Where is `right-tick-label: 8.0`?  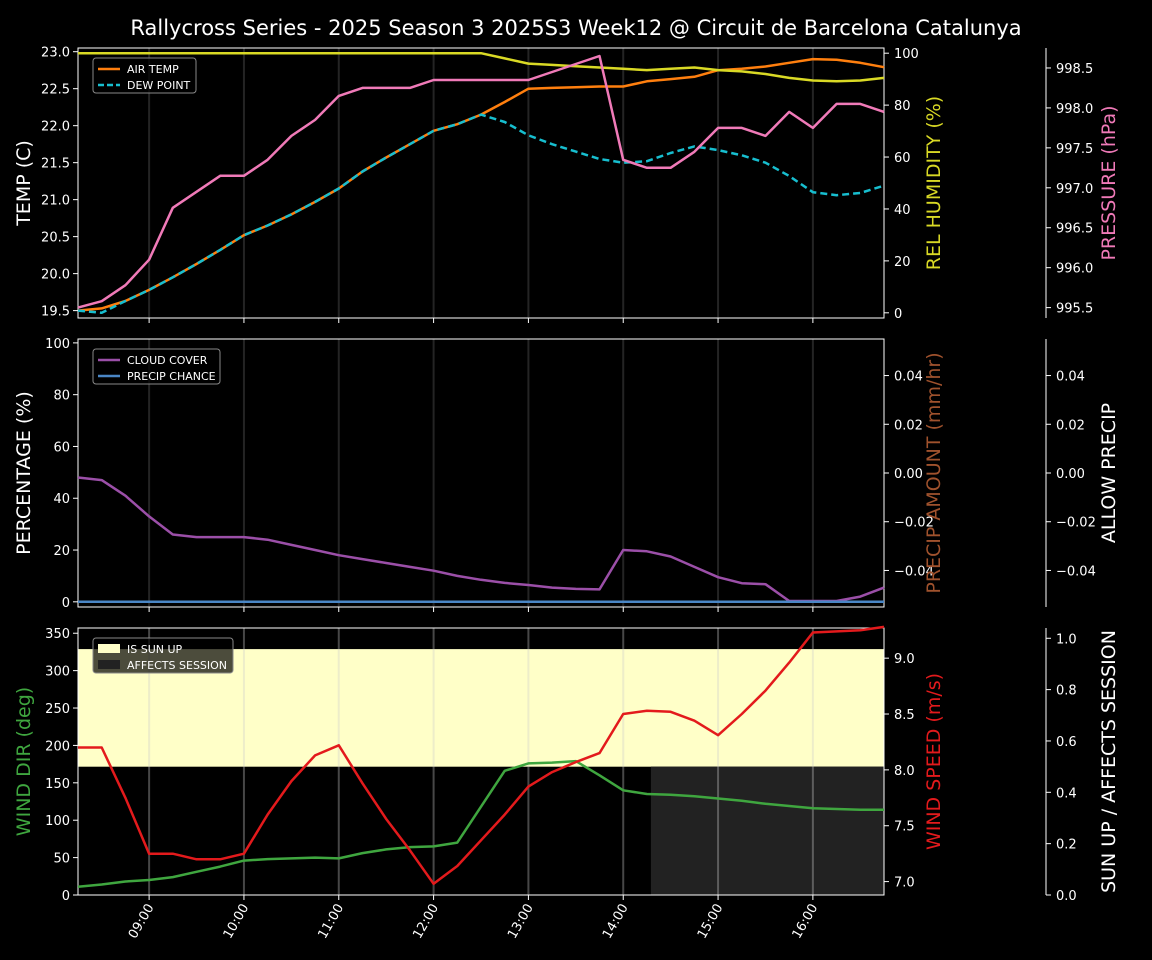
right-tick-label: 8.0 is located at coordinates (904, 771).